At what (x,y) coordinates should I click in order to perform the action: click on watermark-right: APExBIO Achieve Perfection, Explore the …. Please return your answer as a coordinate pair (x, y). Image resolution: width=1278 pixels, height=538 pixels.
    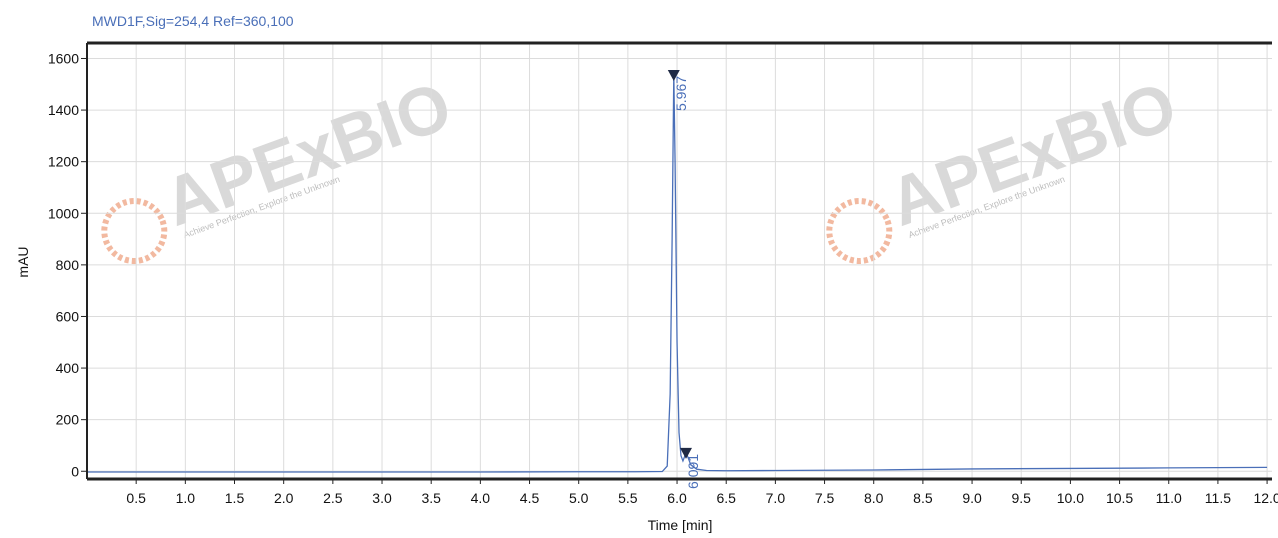
    Looking at the image, I should click on (1006, 165).